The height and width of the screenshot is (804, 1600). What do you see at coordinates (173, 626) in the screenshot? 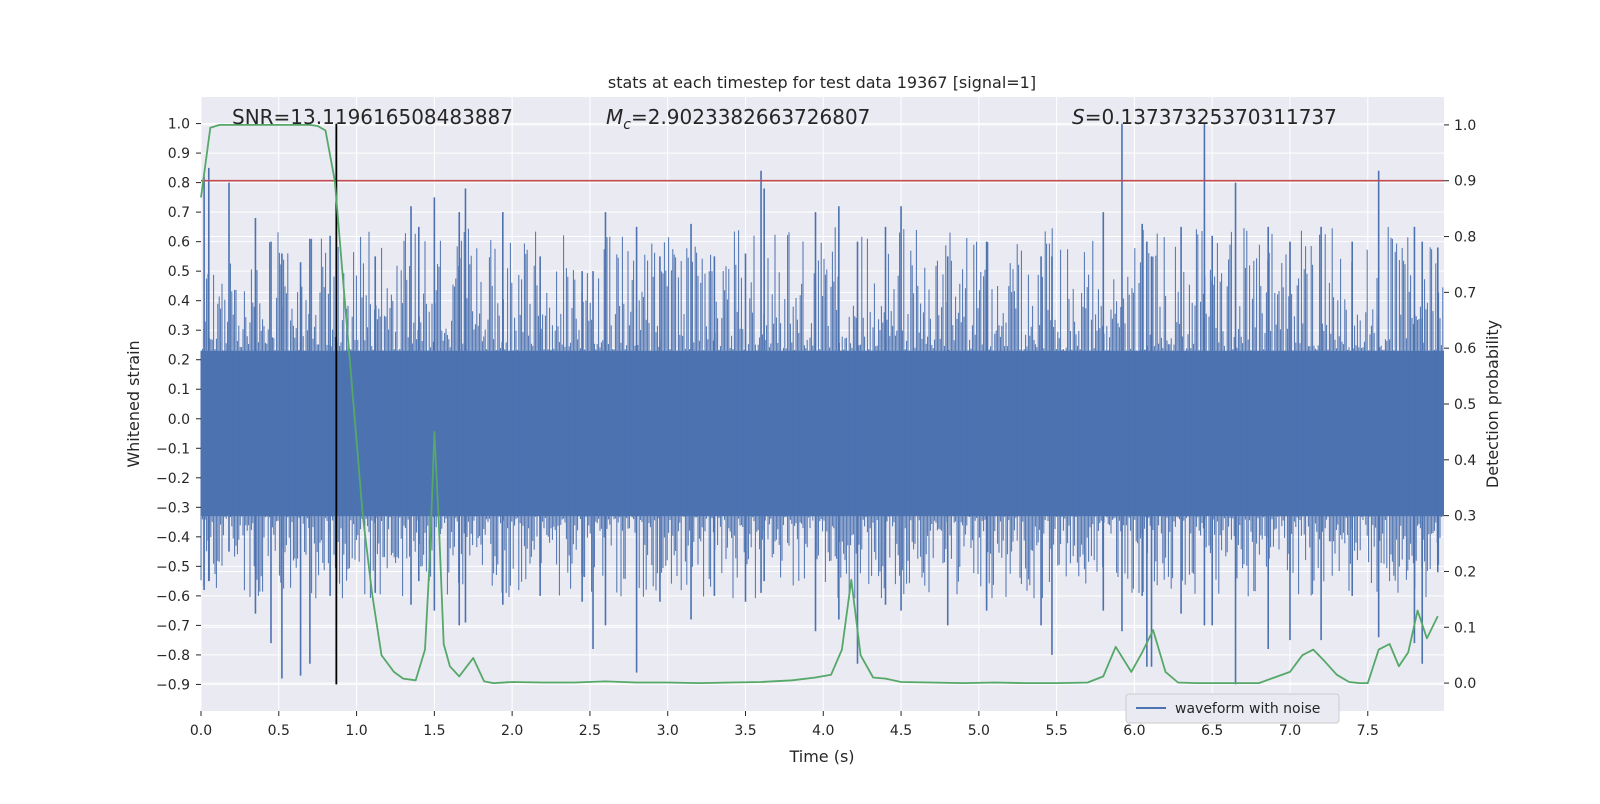
I see `left-y-tick-label: −0.7` at bounding box center [173, 626].